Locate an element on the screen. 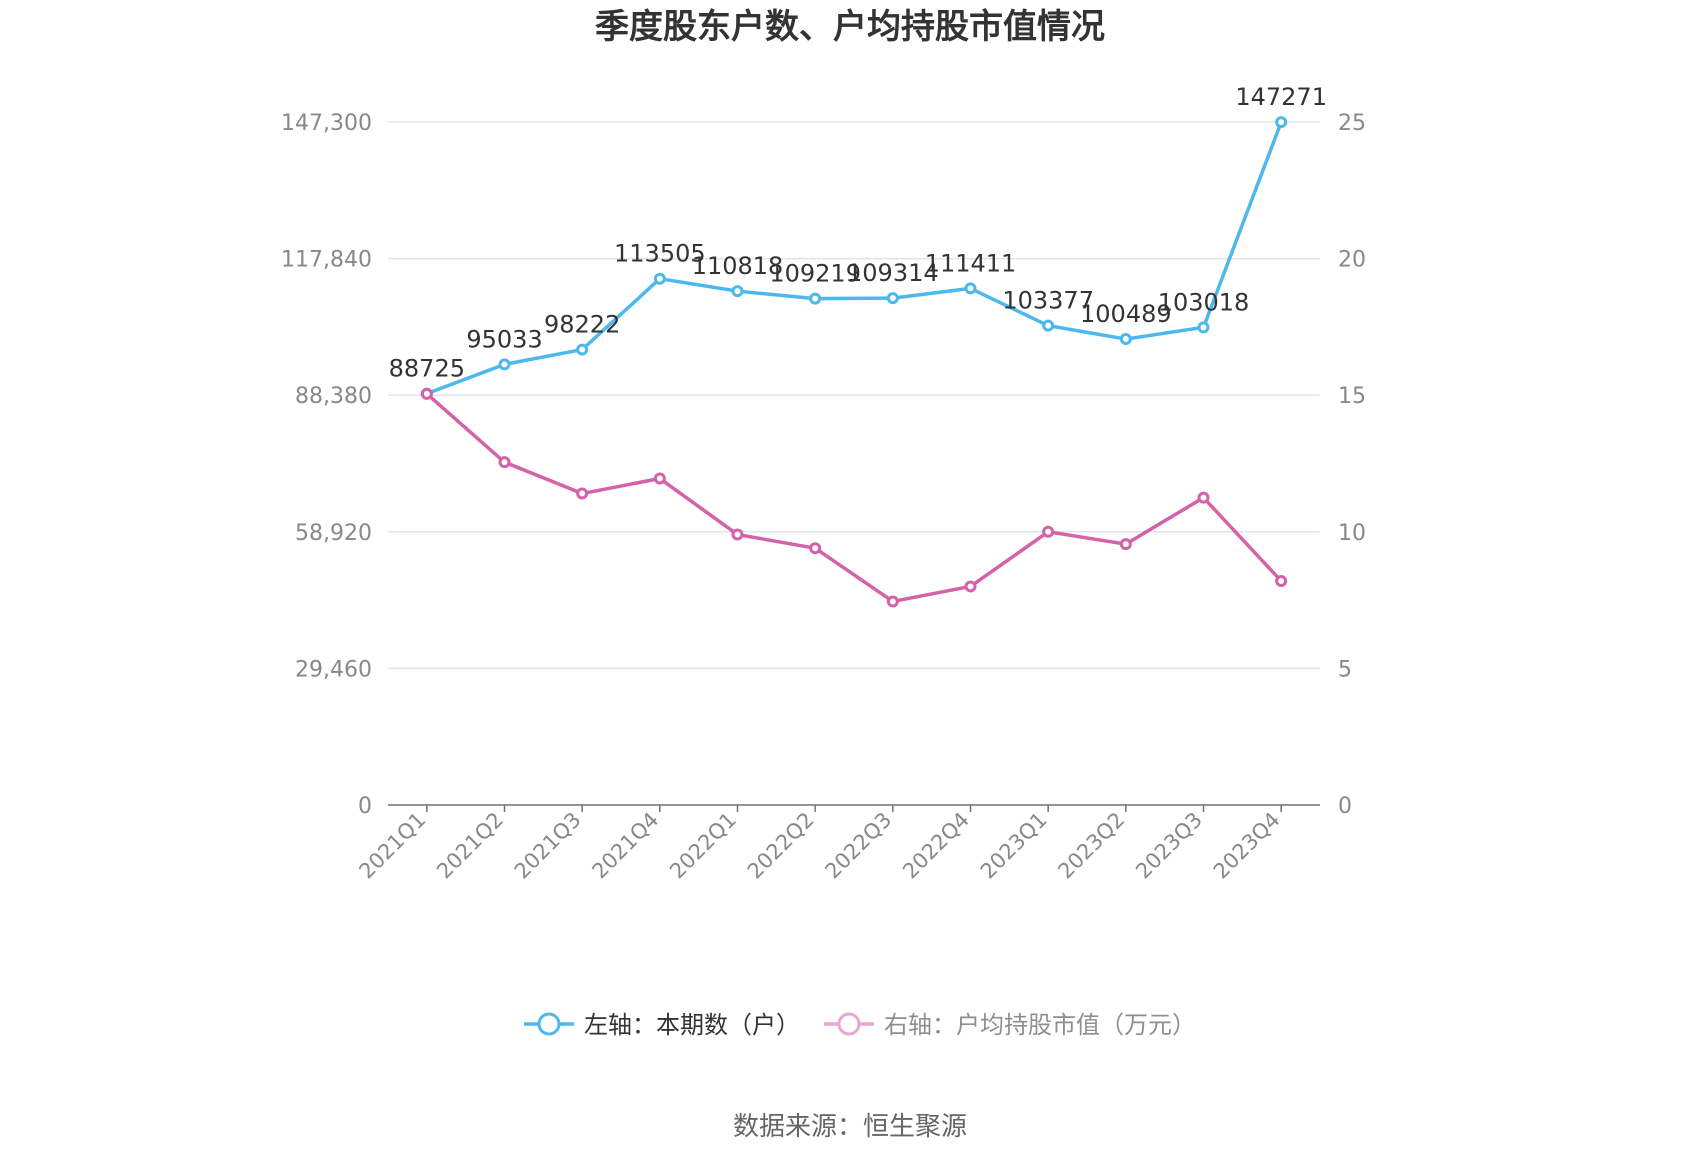  source-note: 数据来源：恒生聚源 is located at coordinates (850, 1127).